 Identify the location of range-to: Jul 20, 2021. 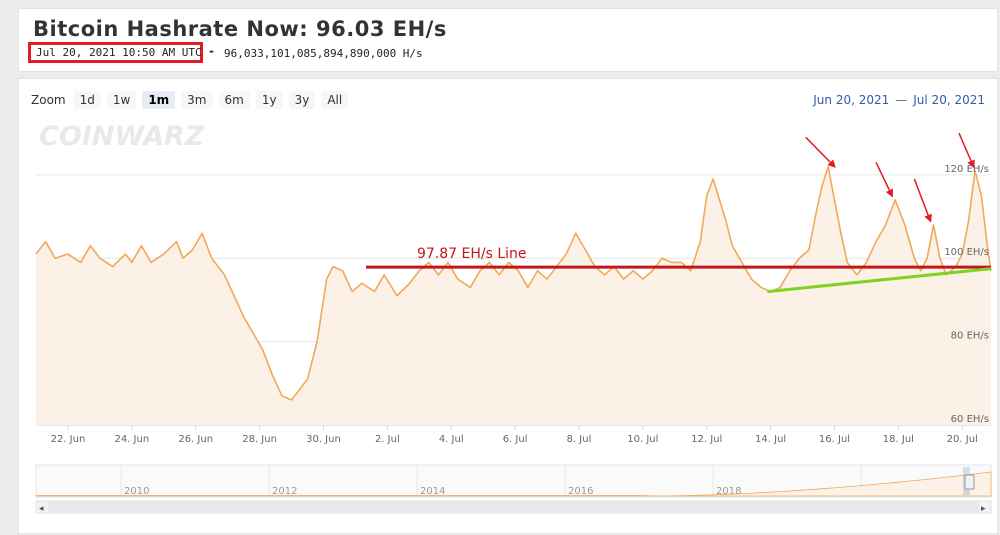
(949, 100).